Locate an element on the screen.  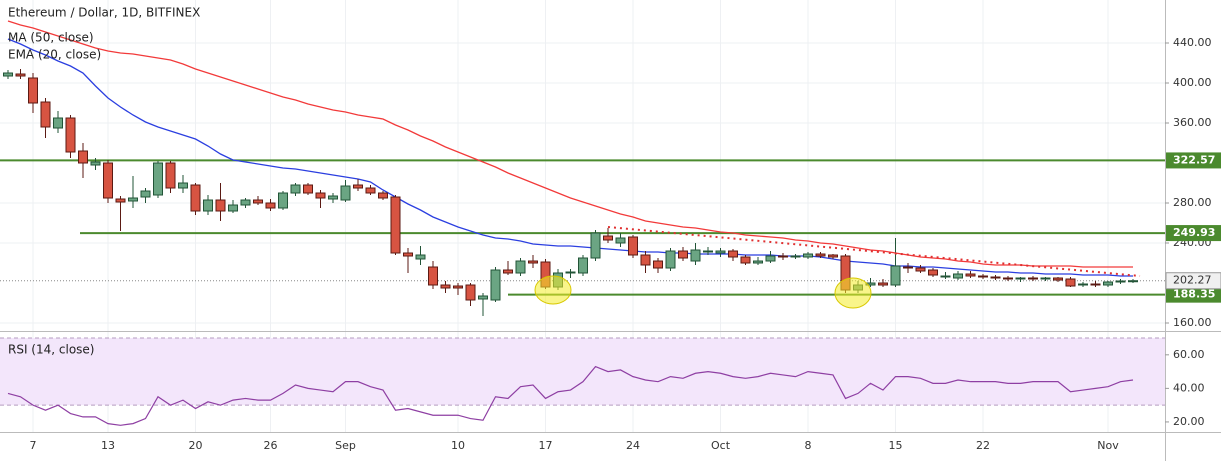
x-tick-label: 22 is located at coordinates (983, 445).